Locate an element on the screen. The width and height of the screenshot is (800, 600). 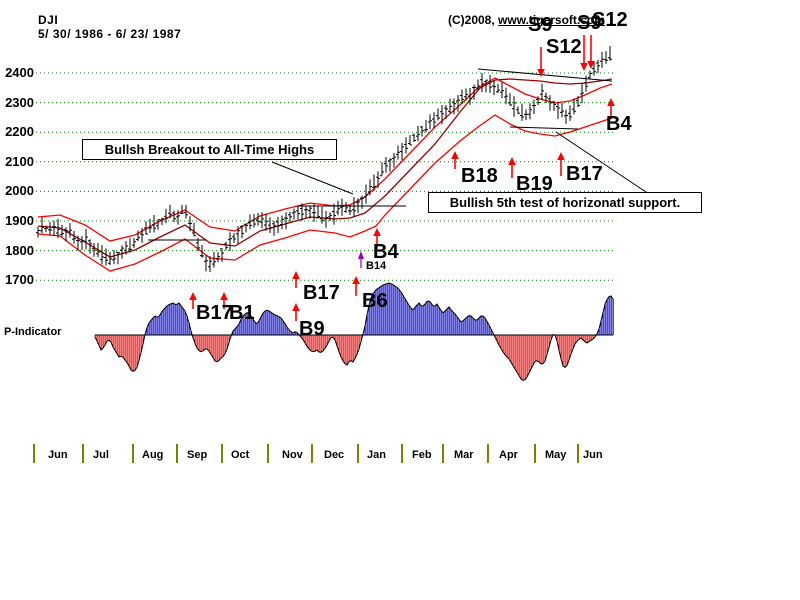
sell-arrow-head-icon is located at coordinates (541, 73).